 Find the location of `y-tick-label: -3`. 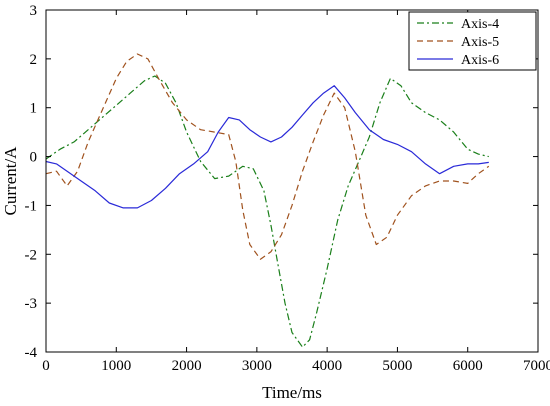

y-tick-label: -3 is located at coordinates (31, 304).